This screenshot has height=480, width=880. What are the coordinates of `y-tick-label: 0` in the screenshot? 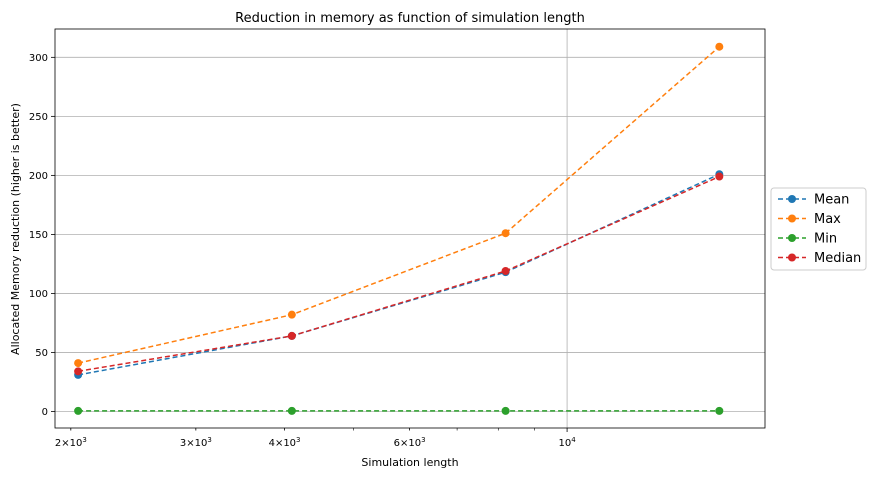 It's located at (45, 412).